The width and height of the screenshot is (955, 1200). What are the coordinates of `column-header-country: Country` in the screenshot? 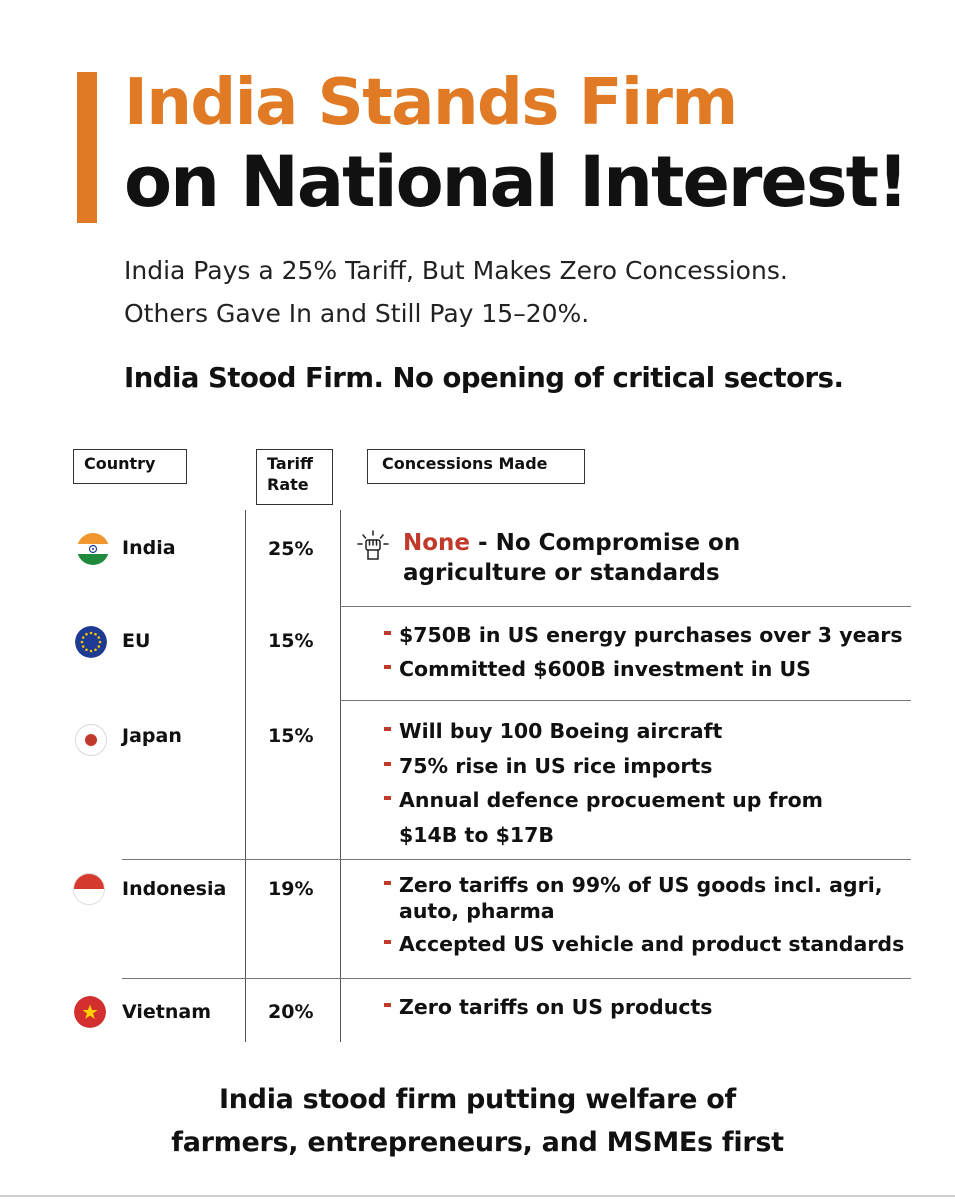 It's located at (130, 466).